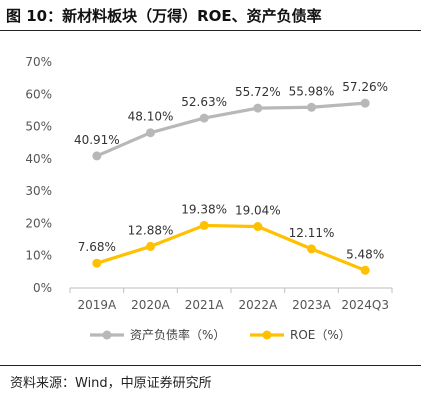  I want to click on data-label: 55.98%, so click(312, 91).